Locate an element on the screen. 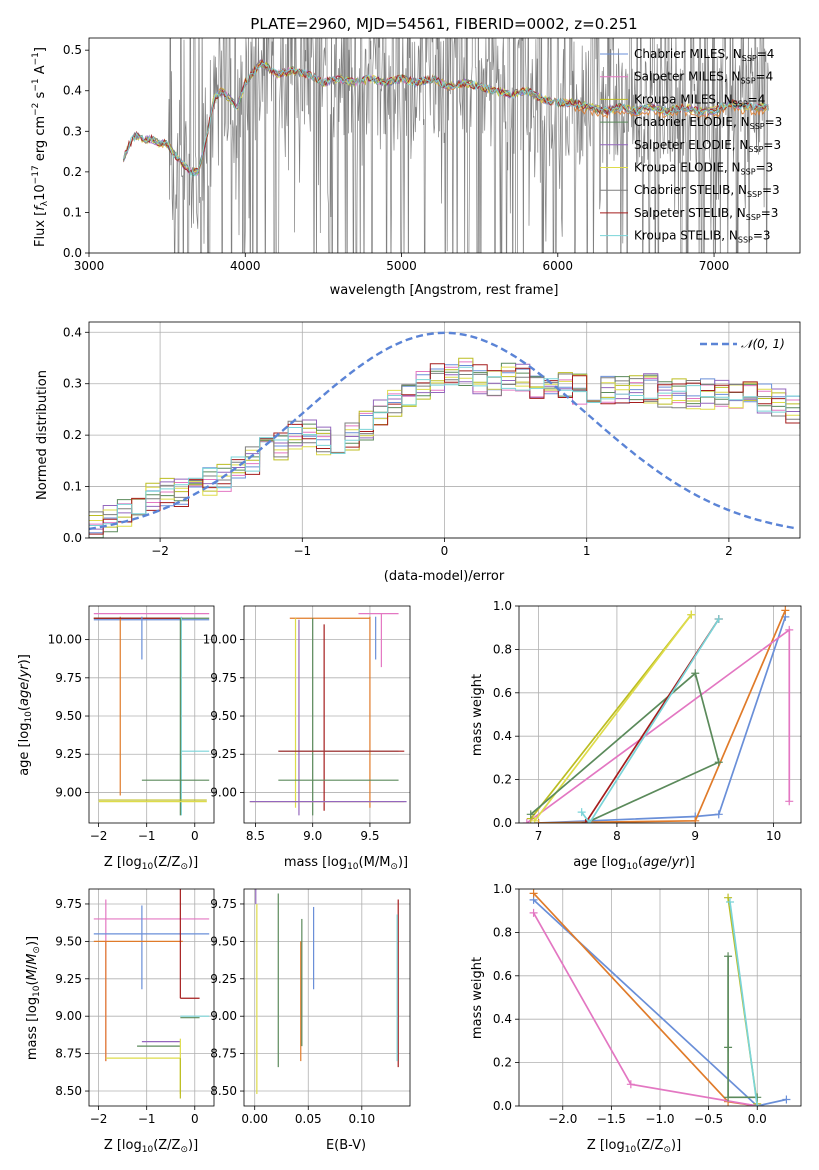  y-tick-label: 0.6 is located at coordinates (502, 693).